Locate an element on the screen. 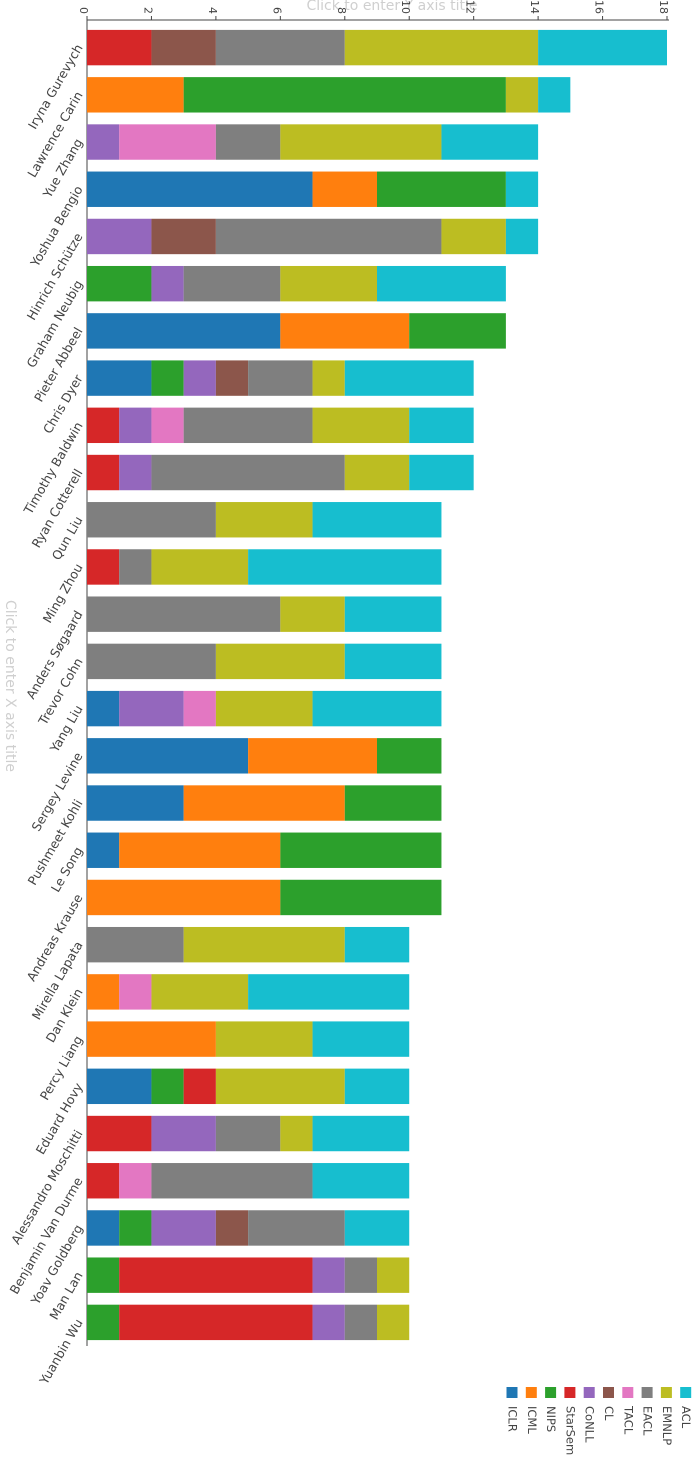  x-tick-label: 14 is located at coordinates (534, 7).